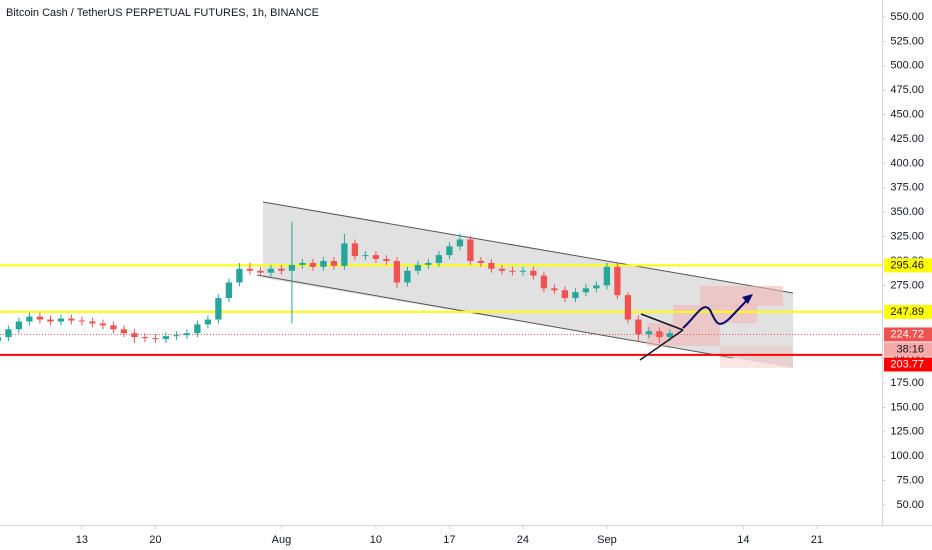 This screenshot has height=550, width=932. Describe the element at coordinates (82, 540) in the screenshot. I see `x-tick-label: 13` at that location.